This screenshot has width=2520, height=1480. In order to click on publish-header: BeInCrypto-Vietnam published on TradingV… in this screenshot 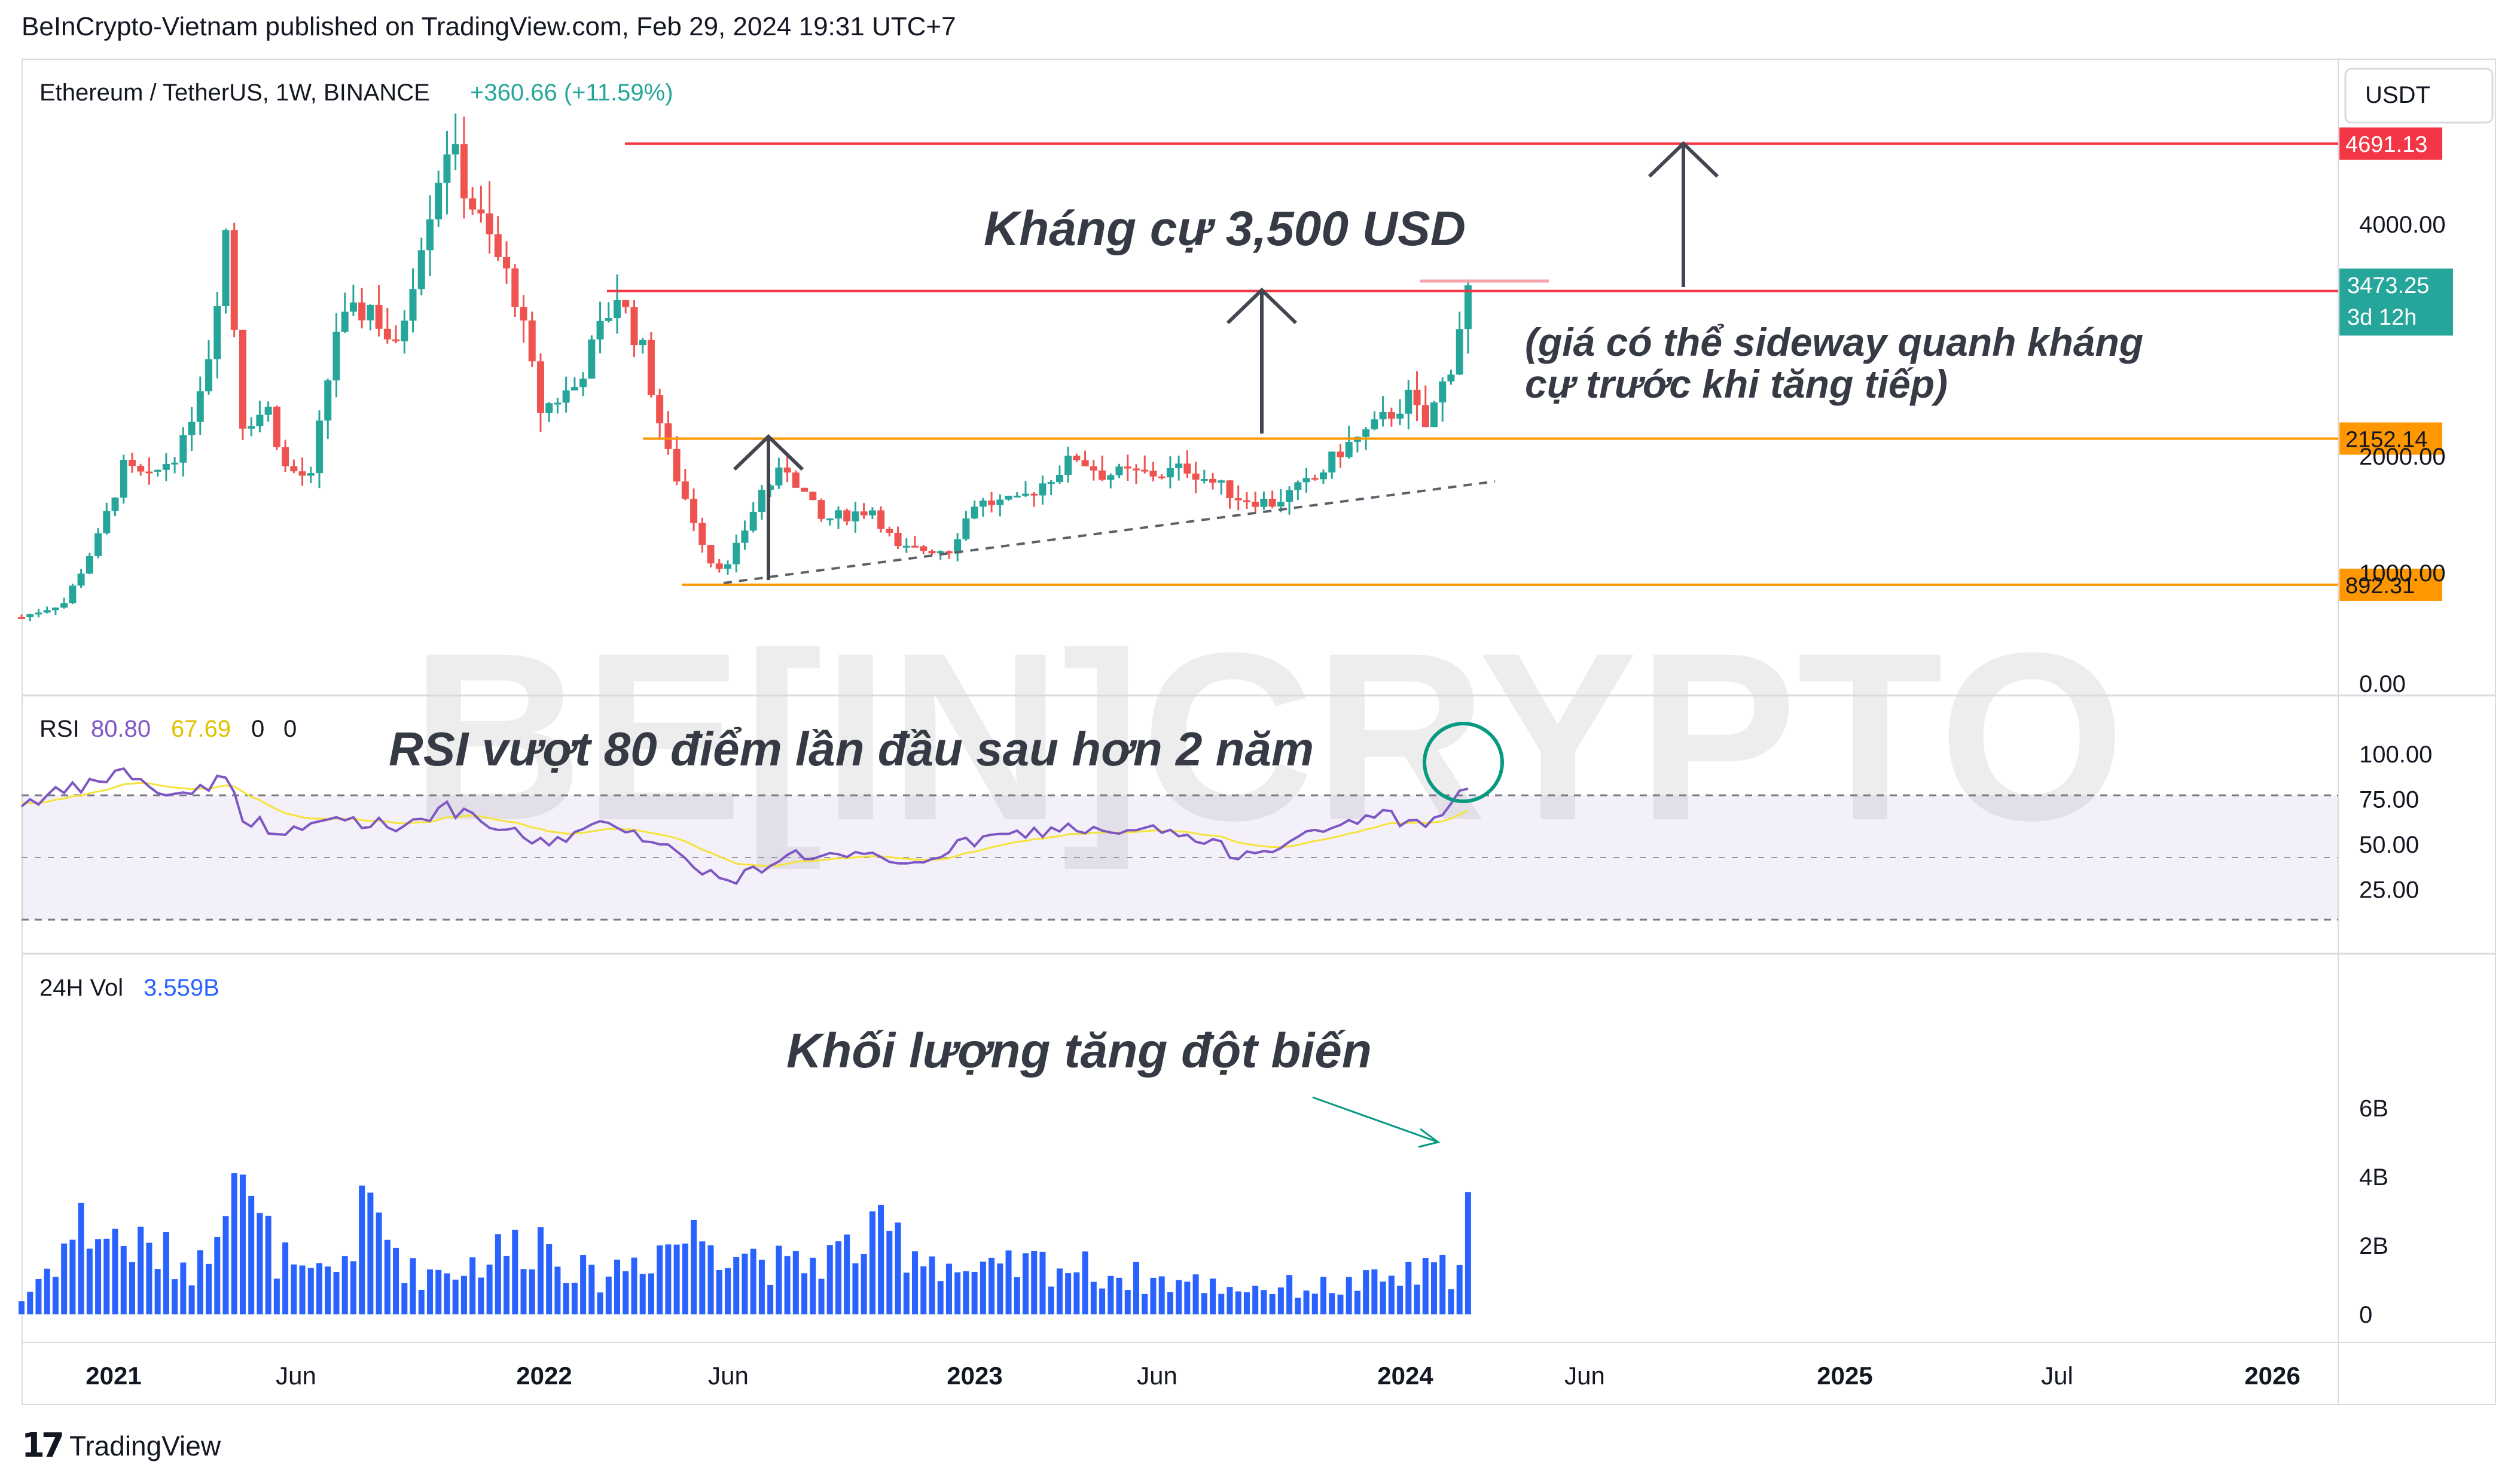, I will do `click(489, 26)`.